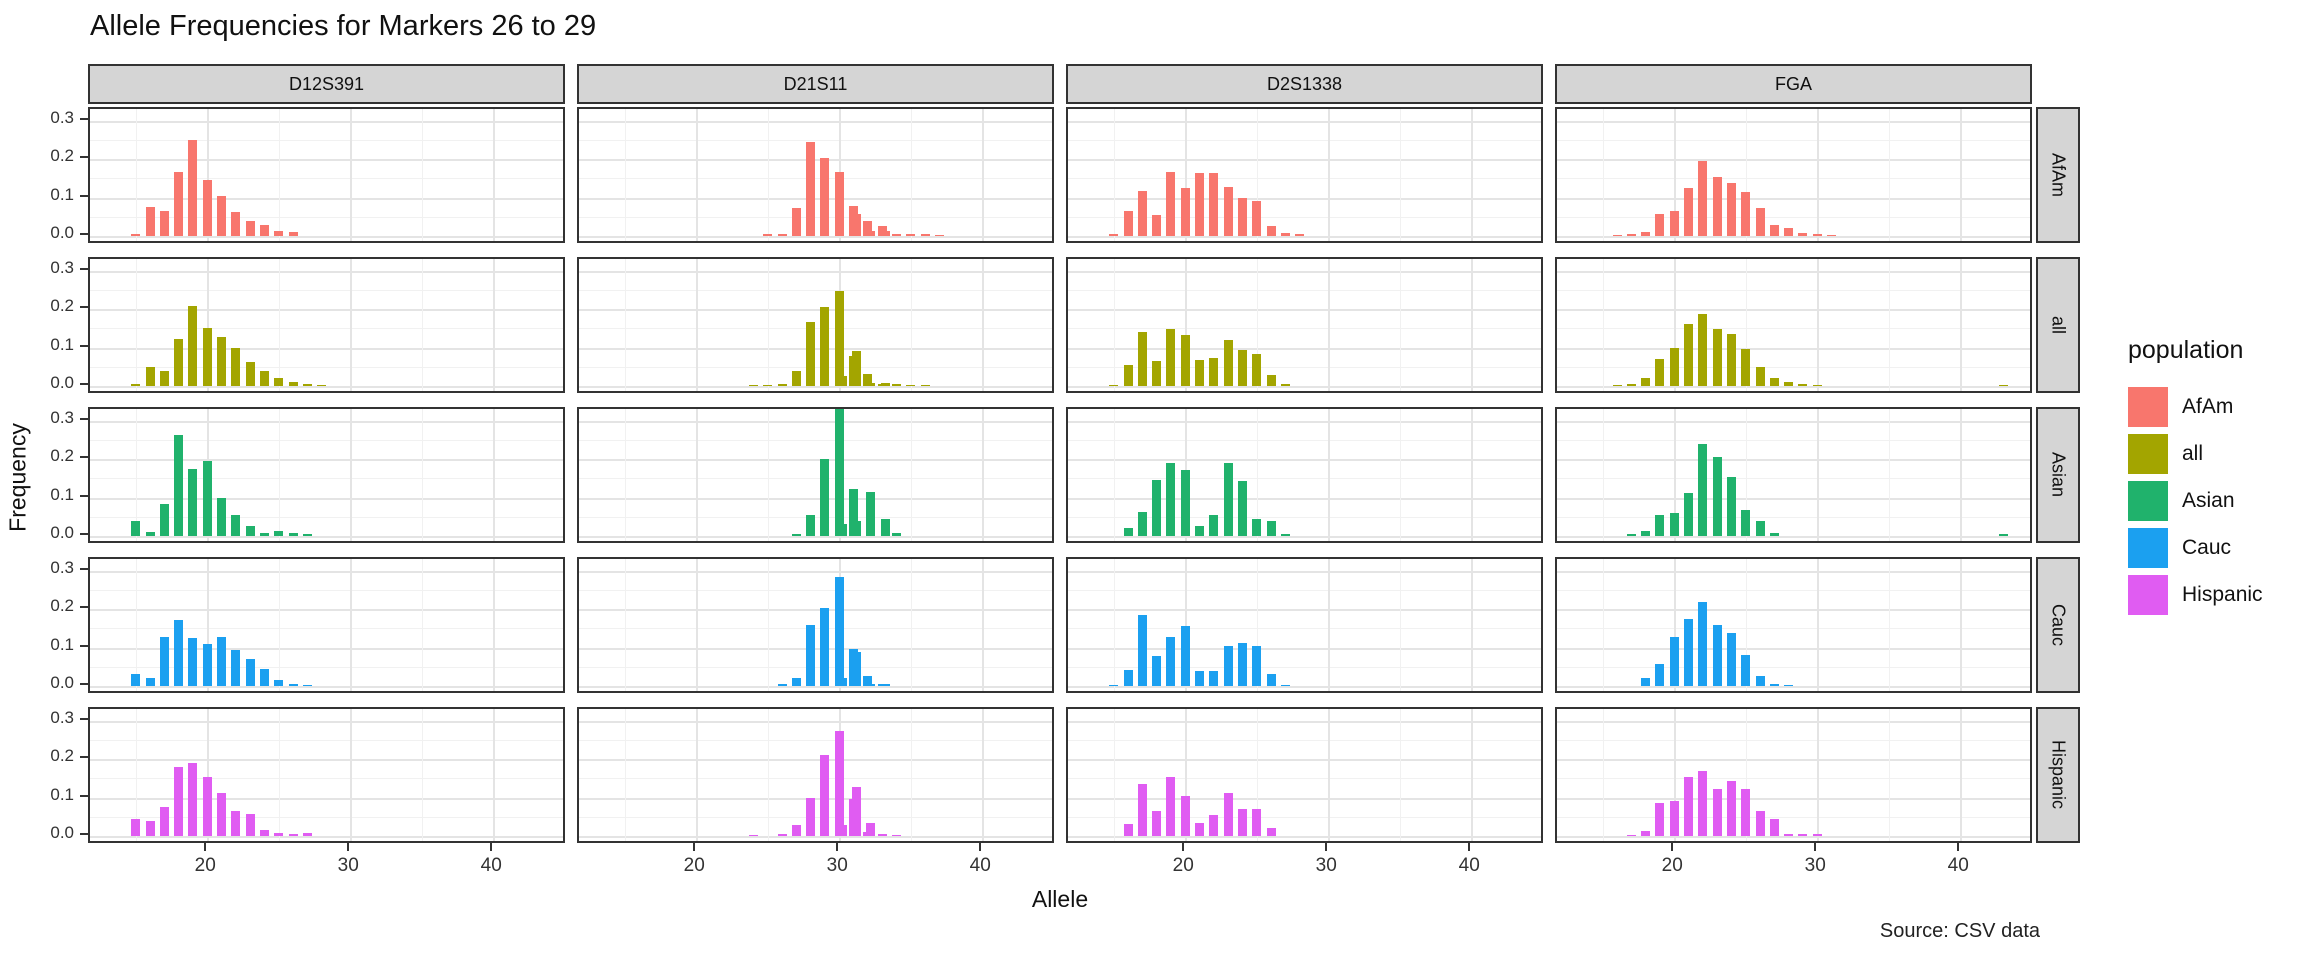 The width and height of the screenshot is (2304, 960). What do you see at coordinates (1469, 865) in the screenshot?
I see `x-tick-label: 40` at bounding box center [1469, 865].